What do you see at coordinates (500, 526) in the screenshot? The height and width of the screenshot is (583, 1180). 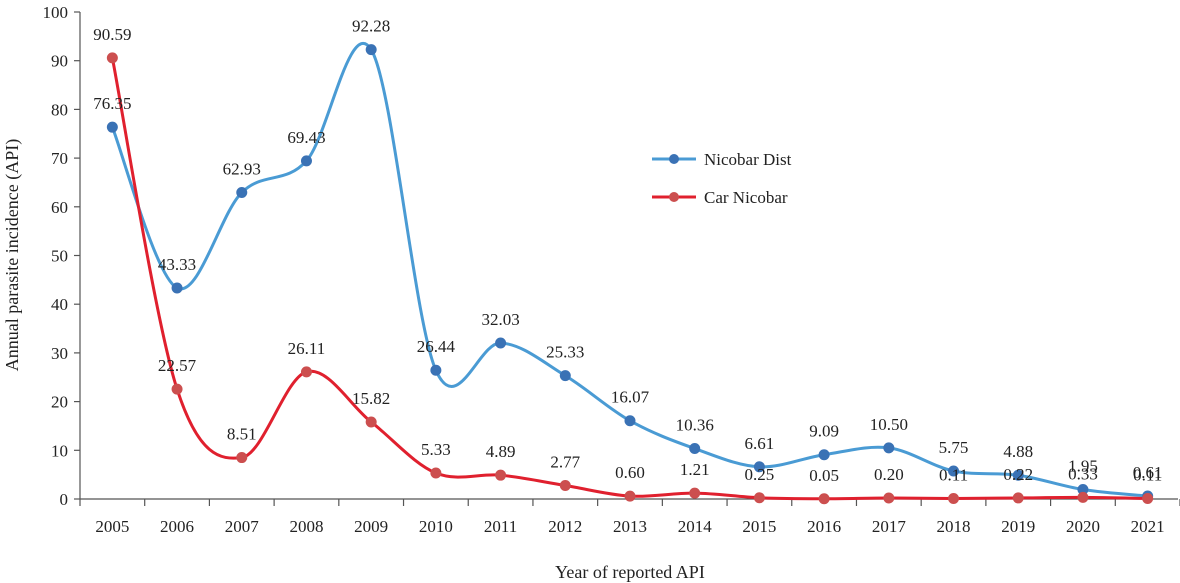 I see `x-tick-label: 2011` at bounding box center [500, 526].